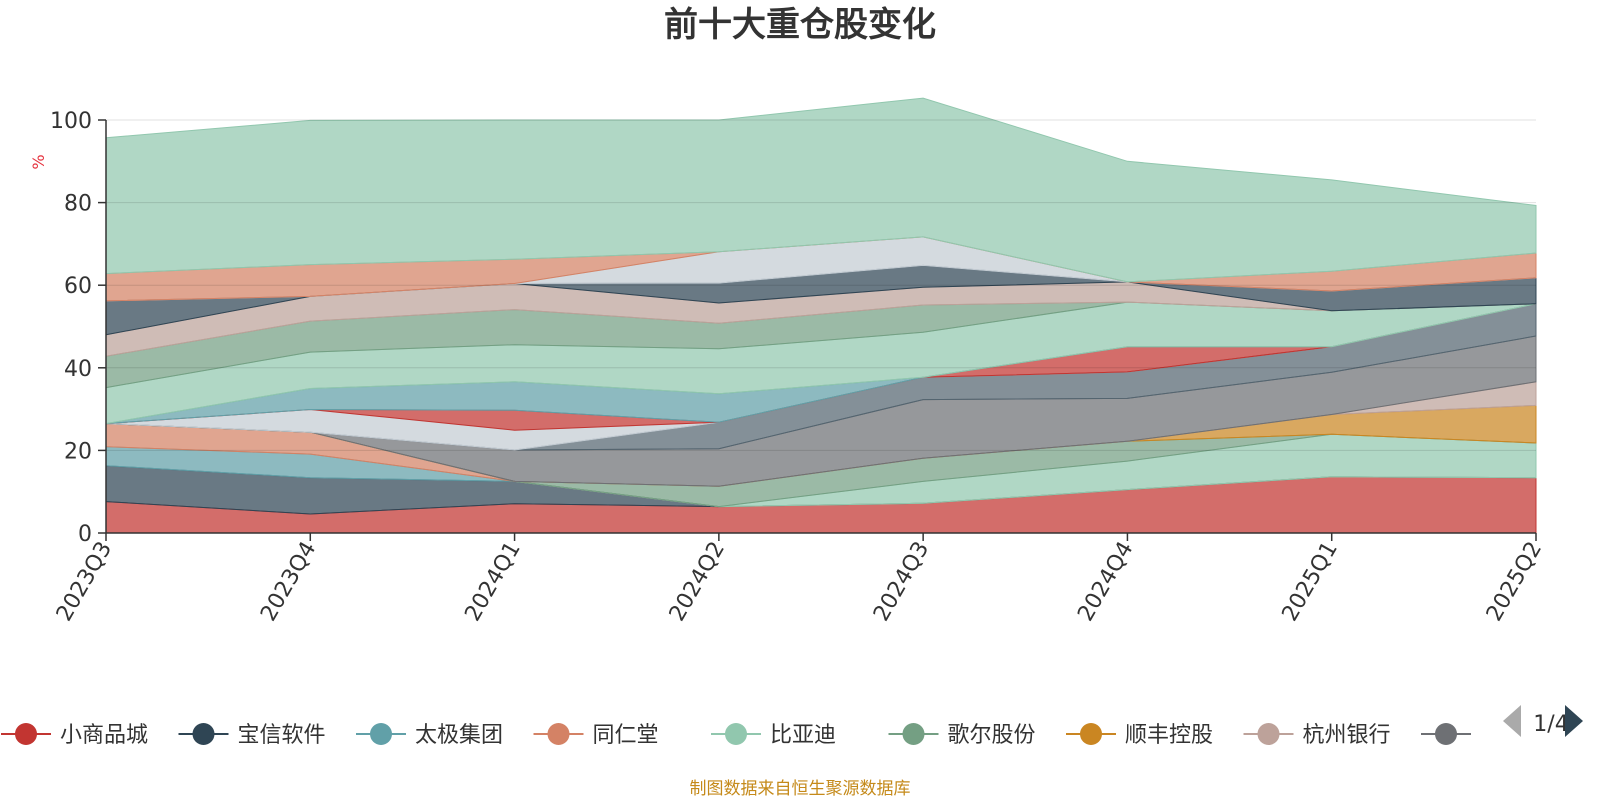 The image size is (1600, 800). What do you see at coordinates (1574, 721) in the screenshot?
I see `next-page-icon` at bounding box center [1574, 721].